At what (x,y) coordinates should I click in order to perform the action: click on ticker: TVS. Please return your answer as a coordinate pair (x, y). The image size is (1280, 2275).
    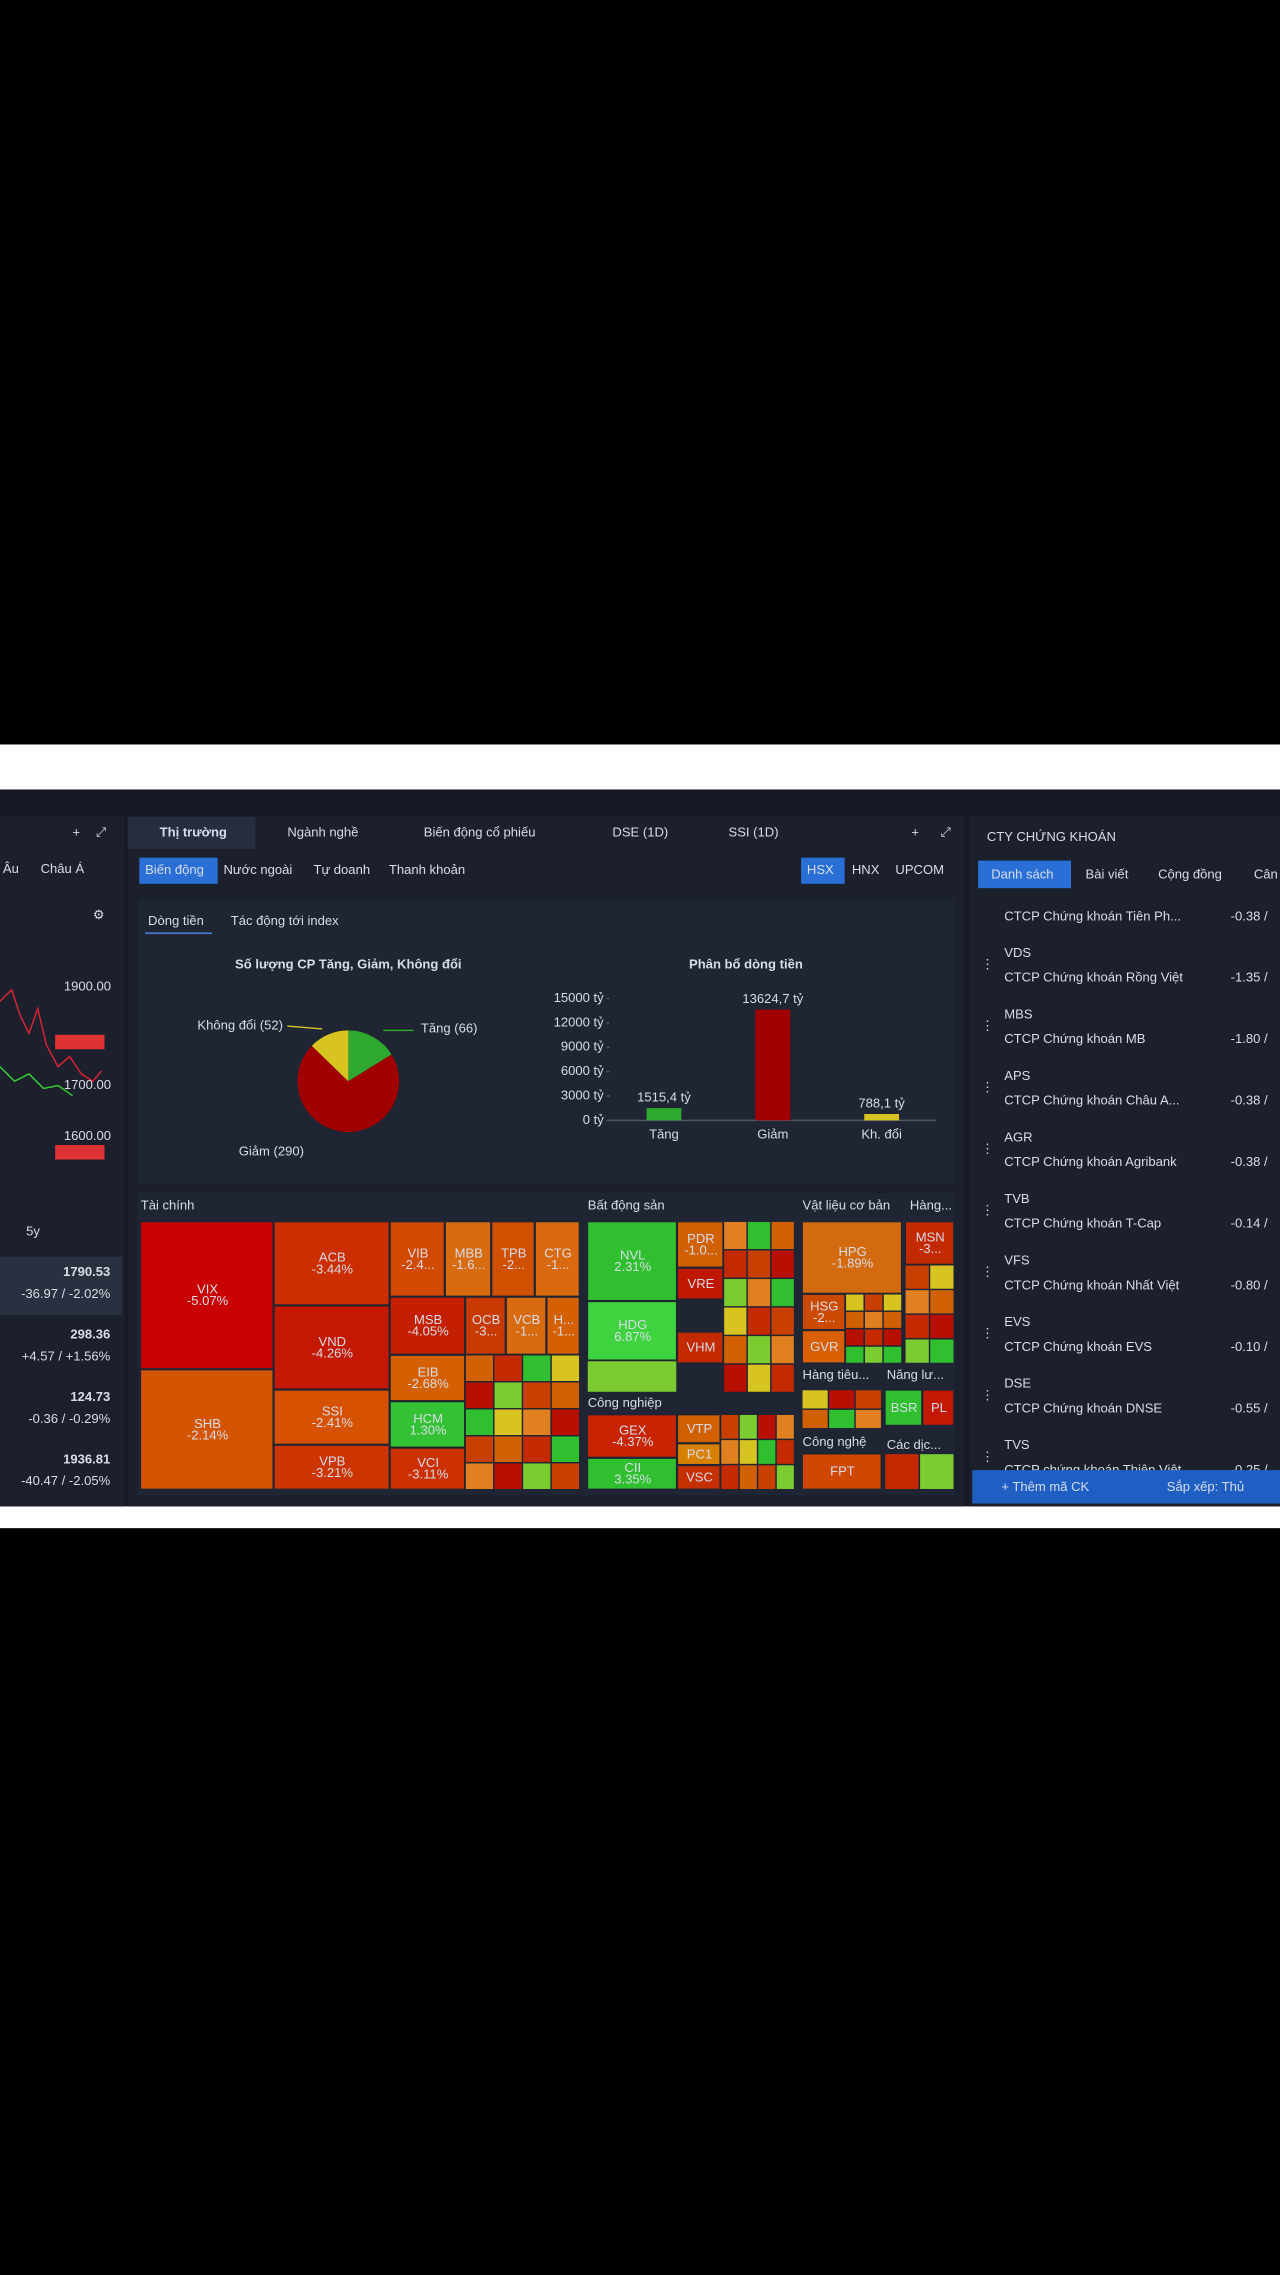
    Looking at the image, I should click on (1017, 1444).